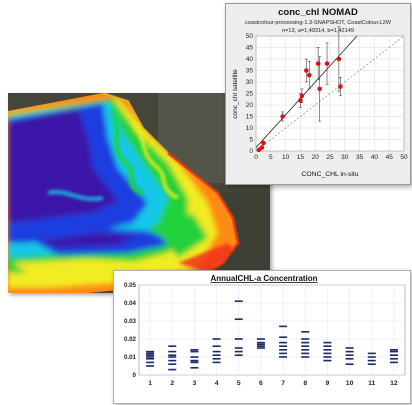  What do you see at coordinates (329, 174) in the screenshot?
I see `scatter-x-label: CONC_CHL in-situ` at bounding box center [329, 174].